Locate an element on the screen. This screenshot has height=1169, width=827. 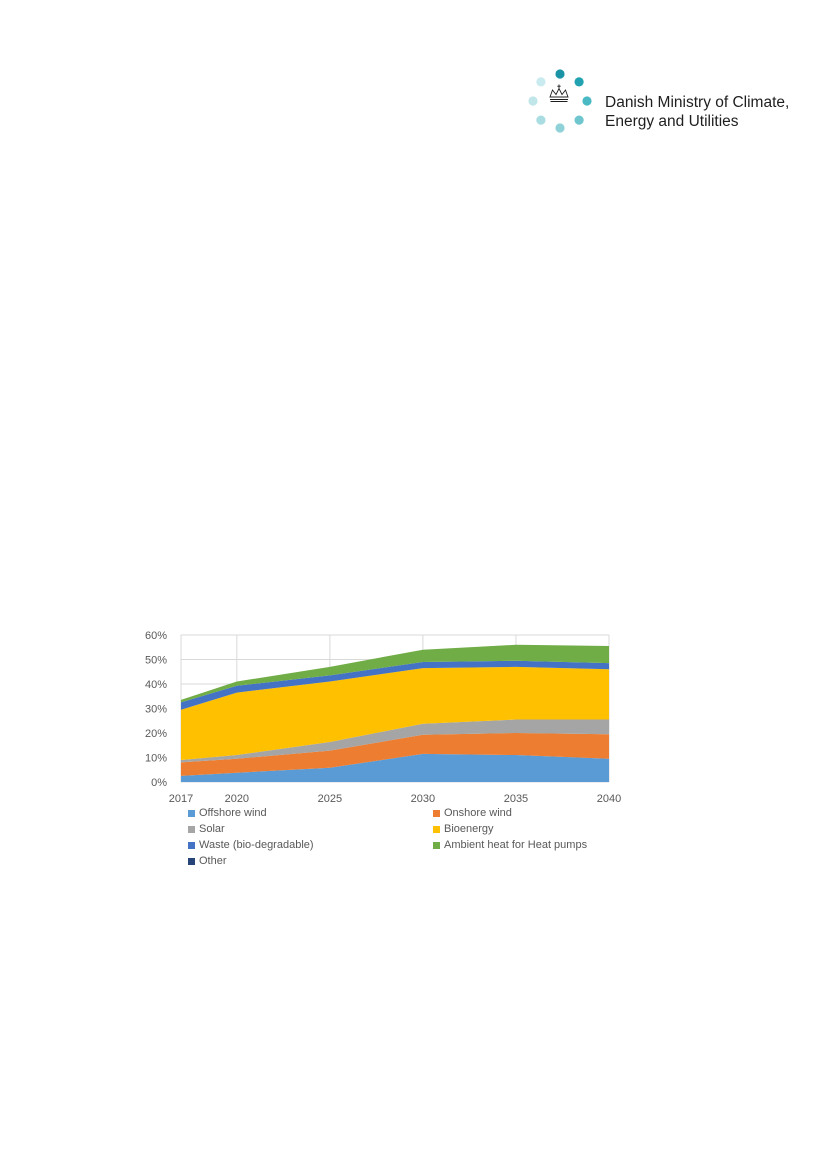
legend-label: Solar is located at coordinates (212, 829).